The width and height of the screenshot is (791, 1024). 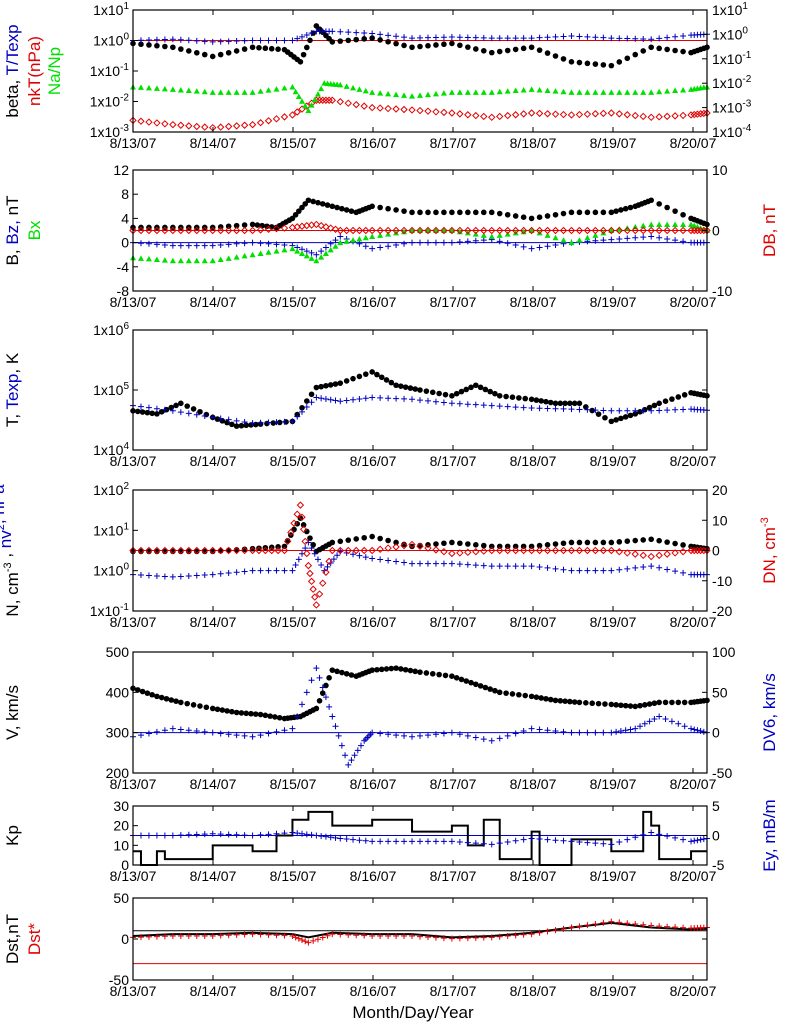 What do you see at coordinates (613, 461) in the screenshot?
I see `x-tick-label: 8/19/07` at bounding box center [613, 461].